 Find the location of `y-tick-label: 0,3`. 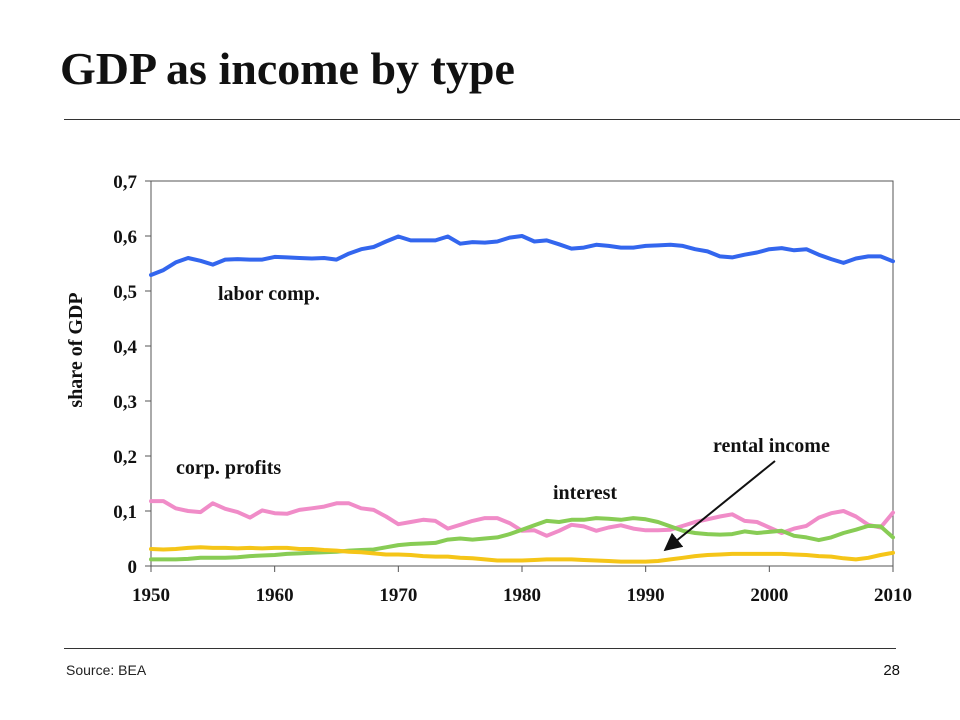

y-tick-label: 0,3 is located at coordinates (125, 402).